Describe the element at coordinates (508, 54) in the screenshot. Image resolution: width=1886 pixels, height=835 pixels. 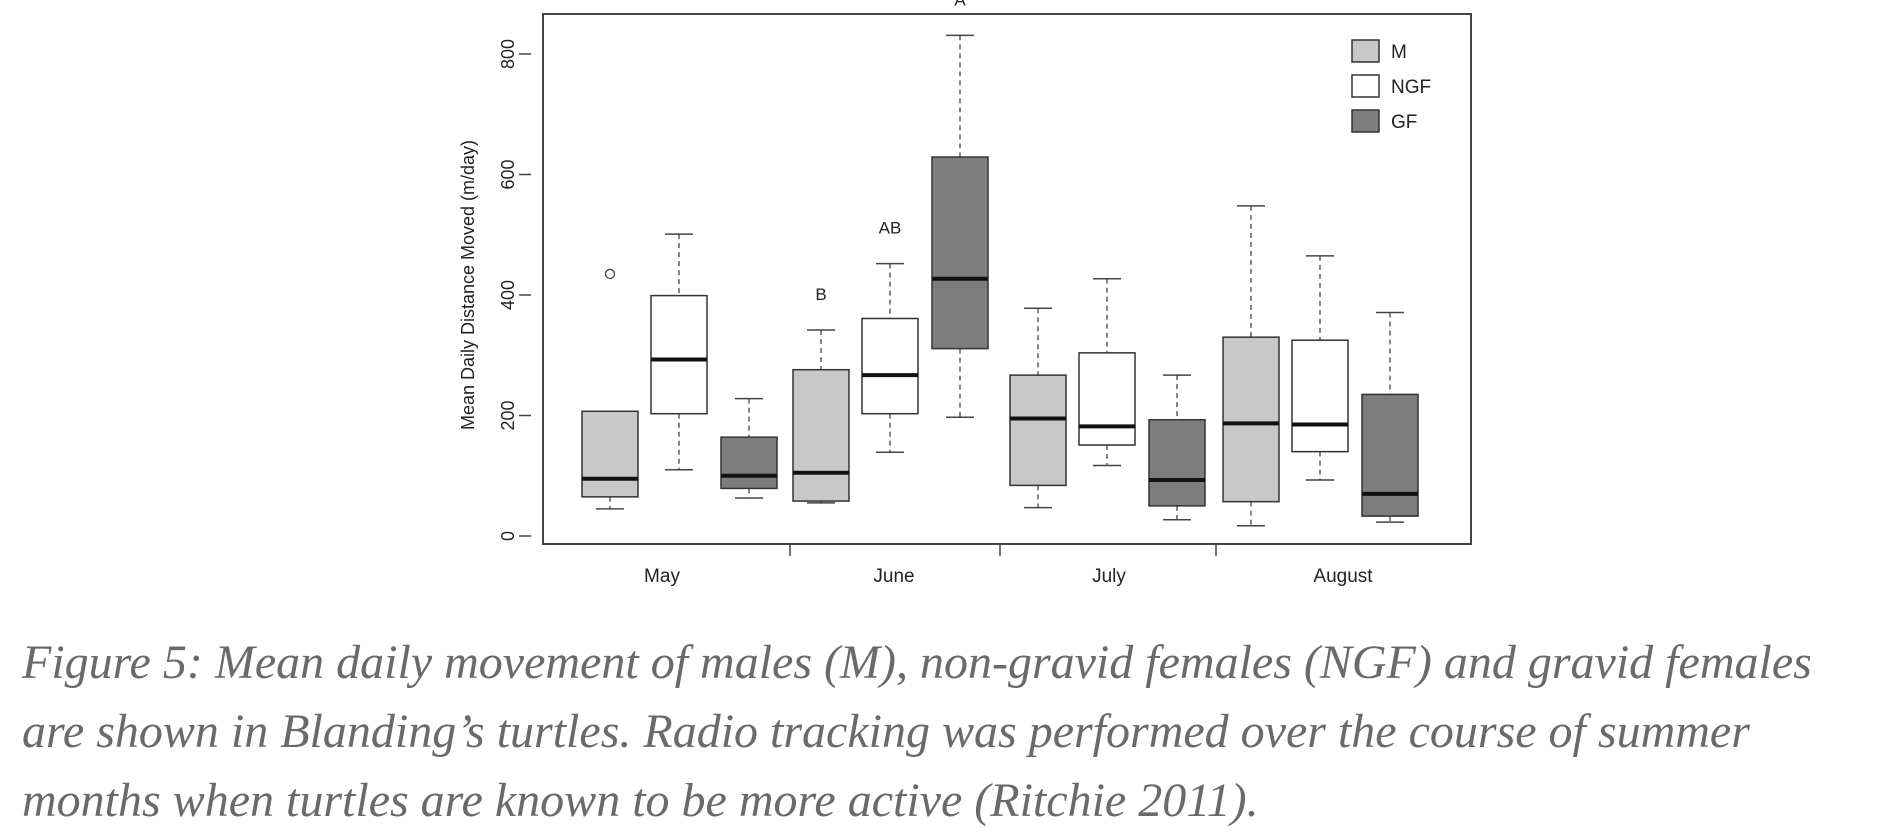
I see `y-tick-label: 800` at that location.